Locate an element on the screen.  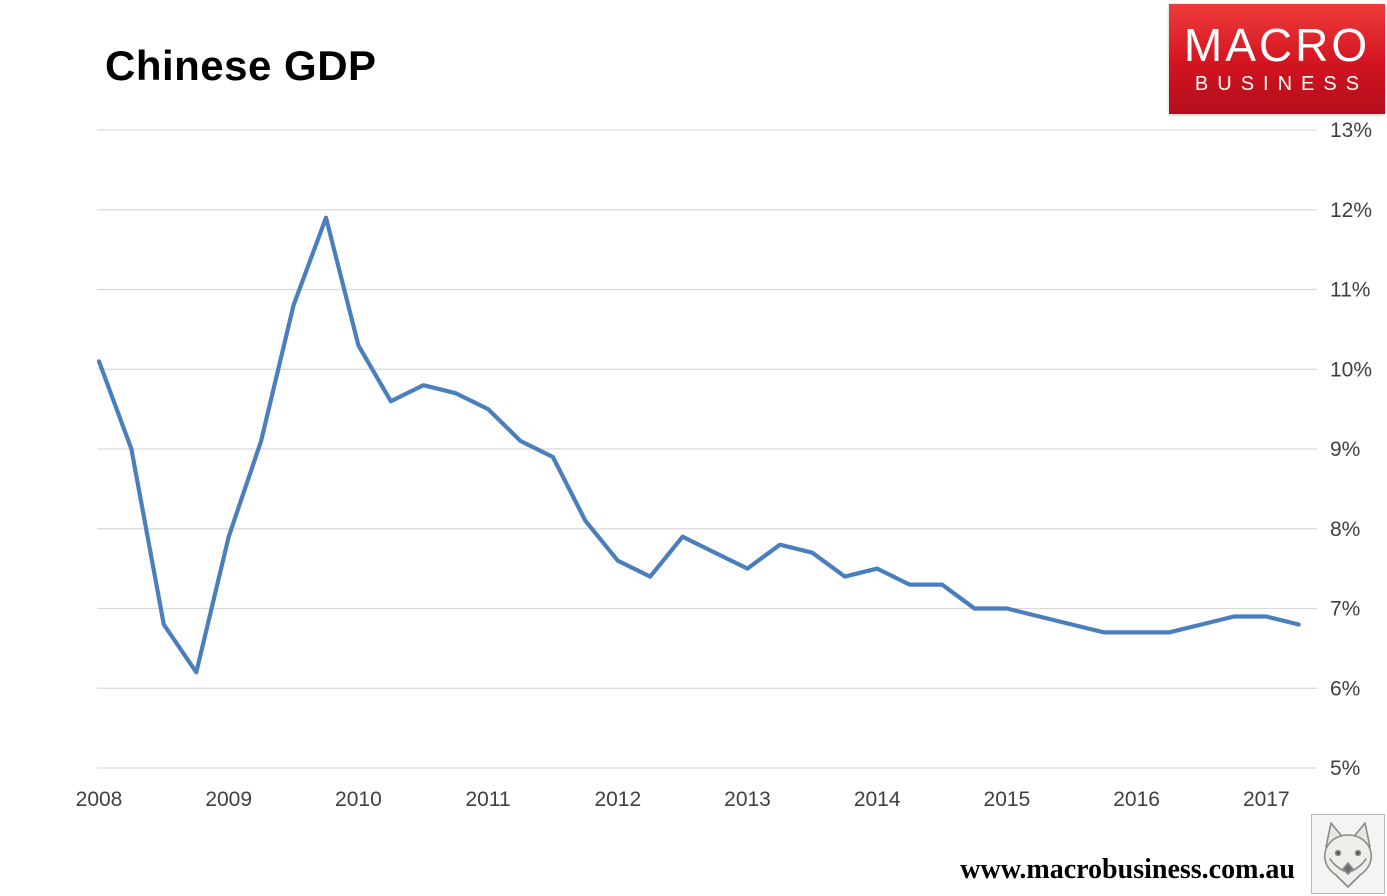
macrobusiness-logo: MACRO BUSINESS is located at coordinates (1277, 59).